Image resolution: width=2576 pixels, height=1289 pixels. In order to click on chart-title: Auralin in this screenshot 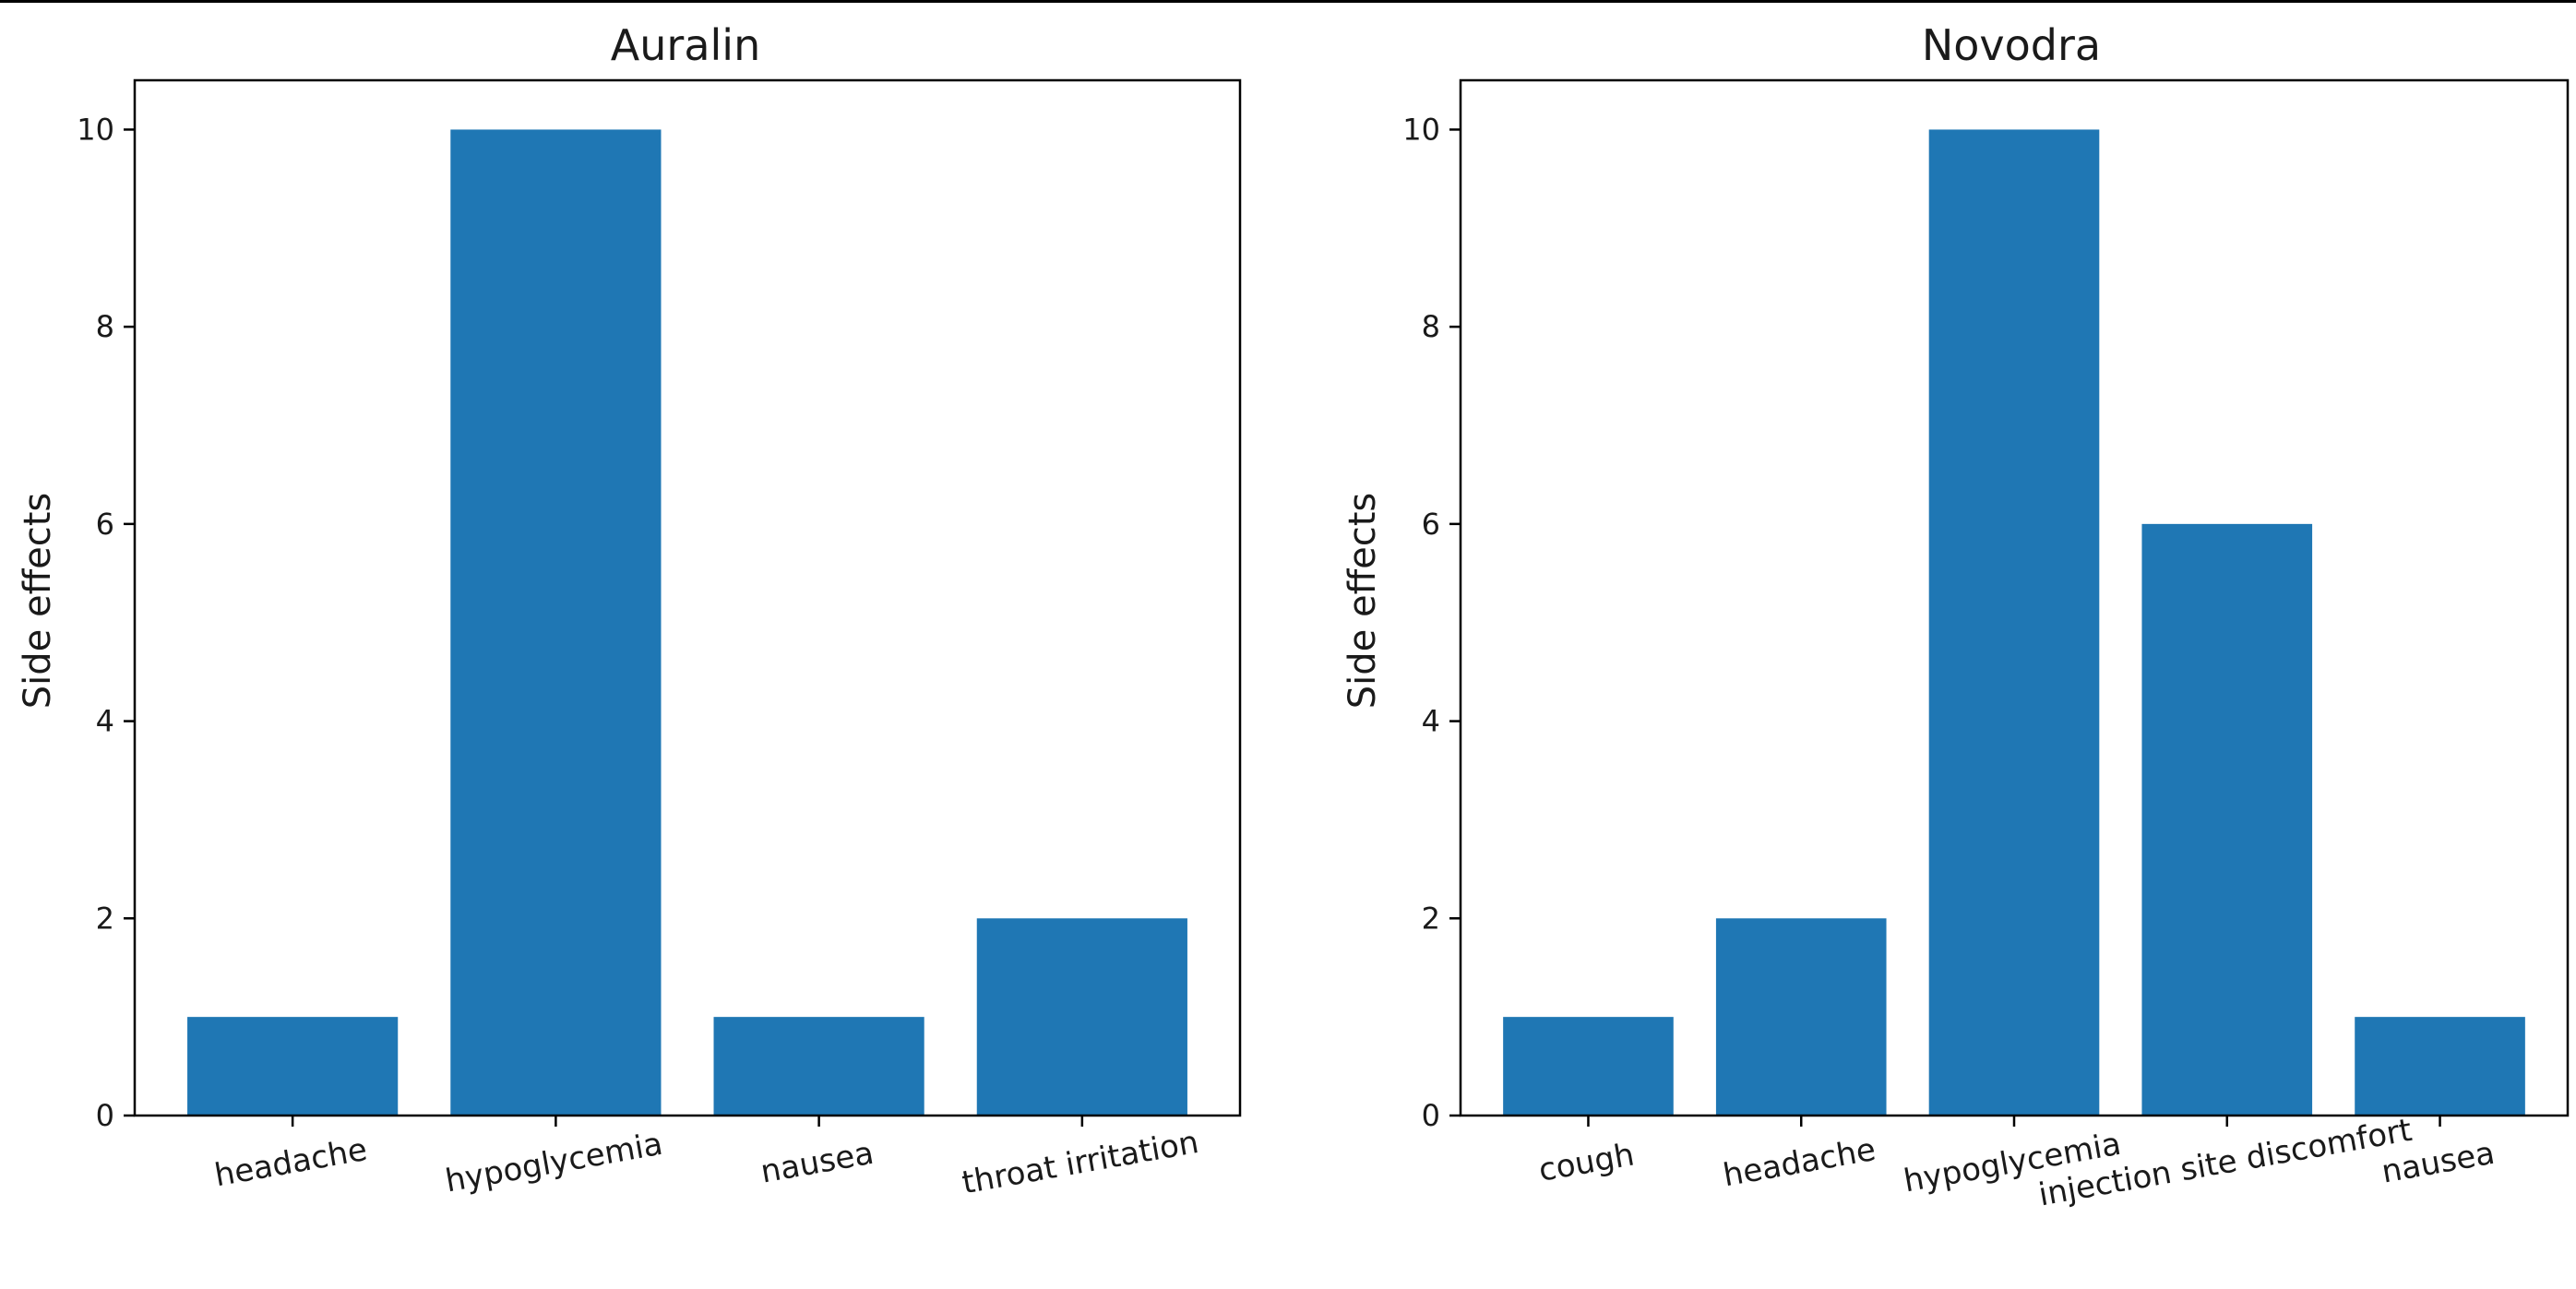, I will do `click(685, 45)`.